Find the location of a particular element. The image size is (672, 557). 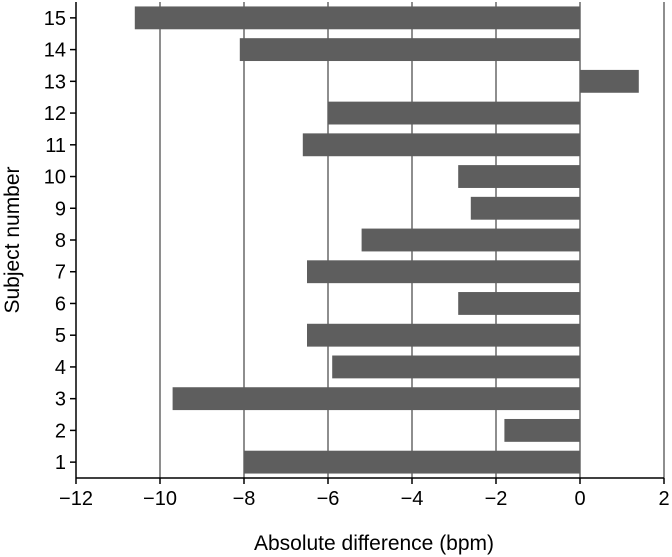

y-tick-label-12: 12 is located at coordinates (55, 114).